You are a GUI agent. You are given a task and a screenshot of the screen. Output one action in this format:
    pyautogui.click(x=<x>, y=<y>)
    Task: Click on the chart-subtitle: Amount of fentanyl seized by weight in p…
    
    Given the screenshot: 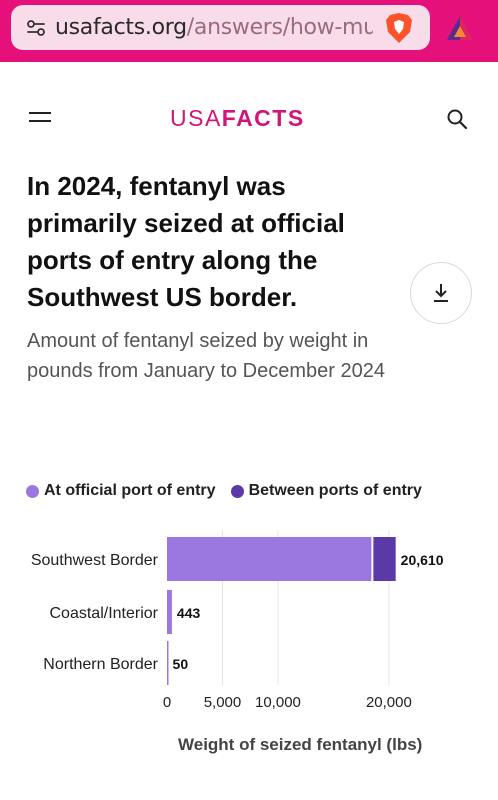 What is the action you would take?
    pyautogui.click(x=206, y=356)
    